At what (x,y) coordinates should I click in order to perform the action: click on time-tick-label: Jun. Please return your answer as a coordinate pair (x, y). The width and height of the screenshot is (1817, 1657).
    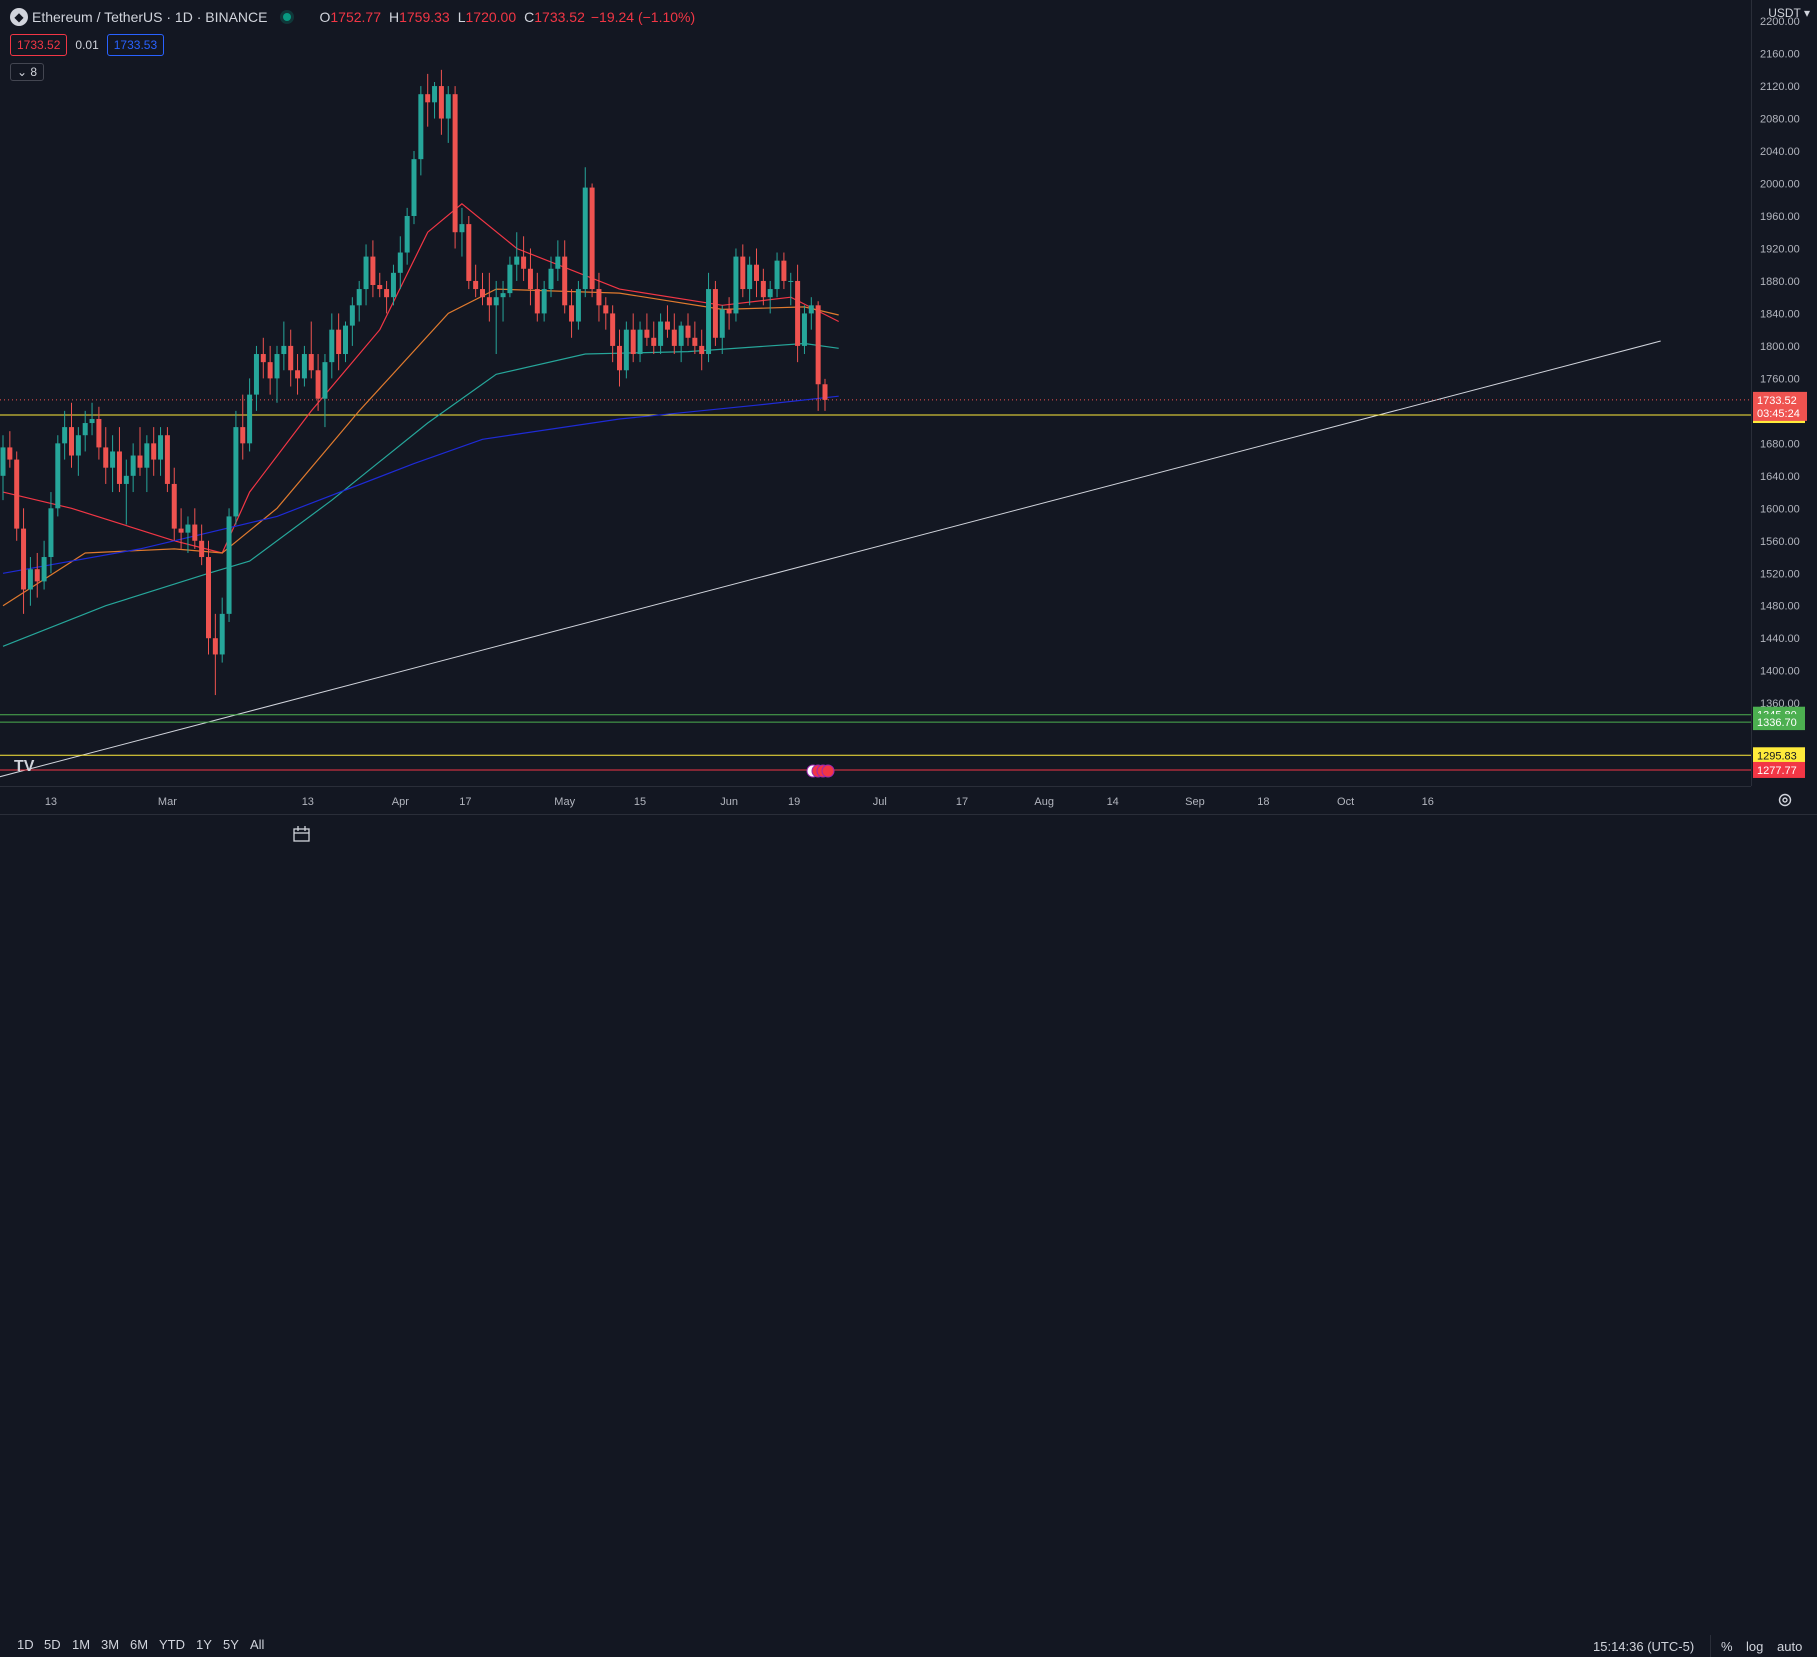
    Looking at the image, I should click on (729, 802).